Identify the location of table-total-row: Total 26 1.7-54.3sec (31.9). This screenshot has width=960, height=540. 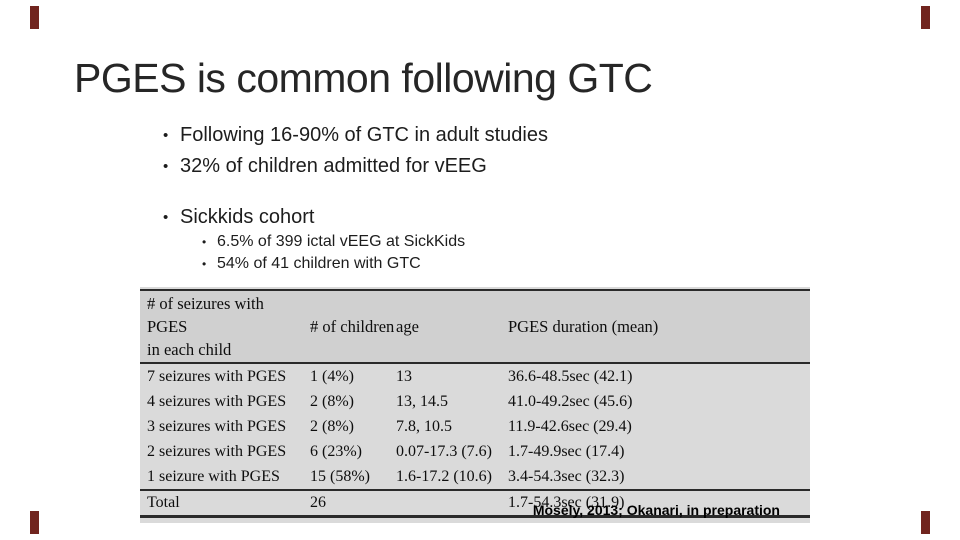
(475, 503).